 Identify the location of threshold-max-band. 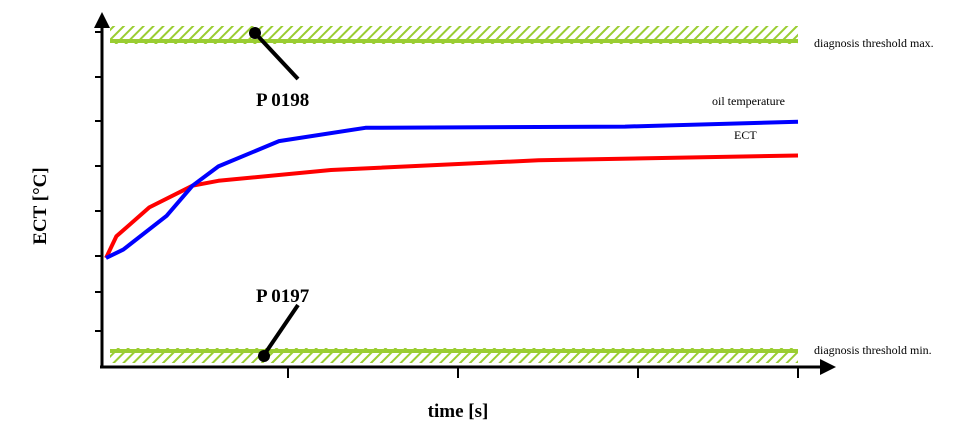
(454, 35).